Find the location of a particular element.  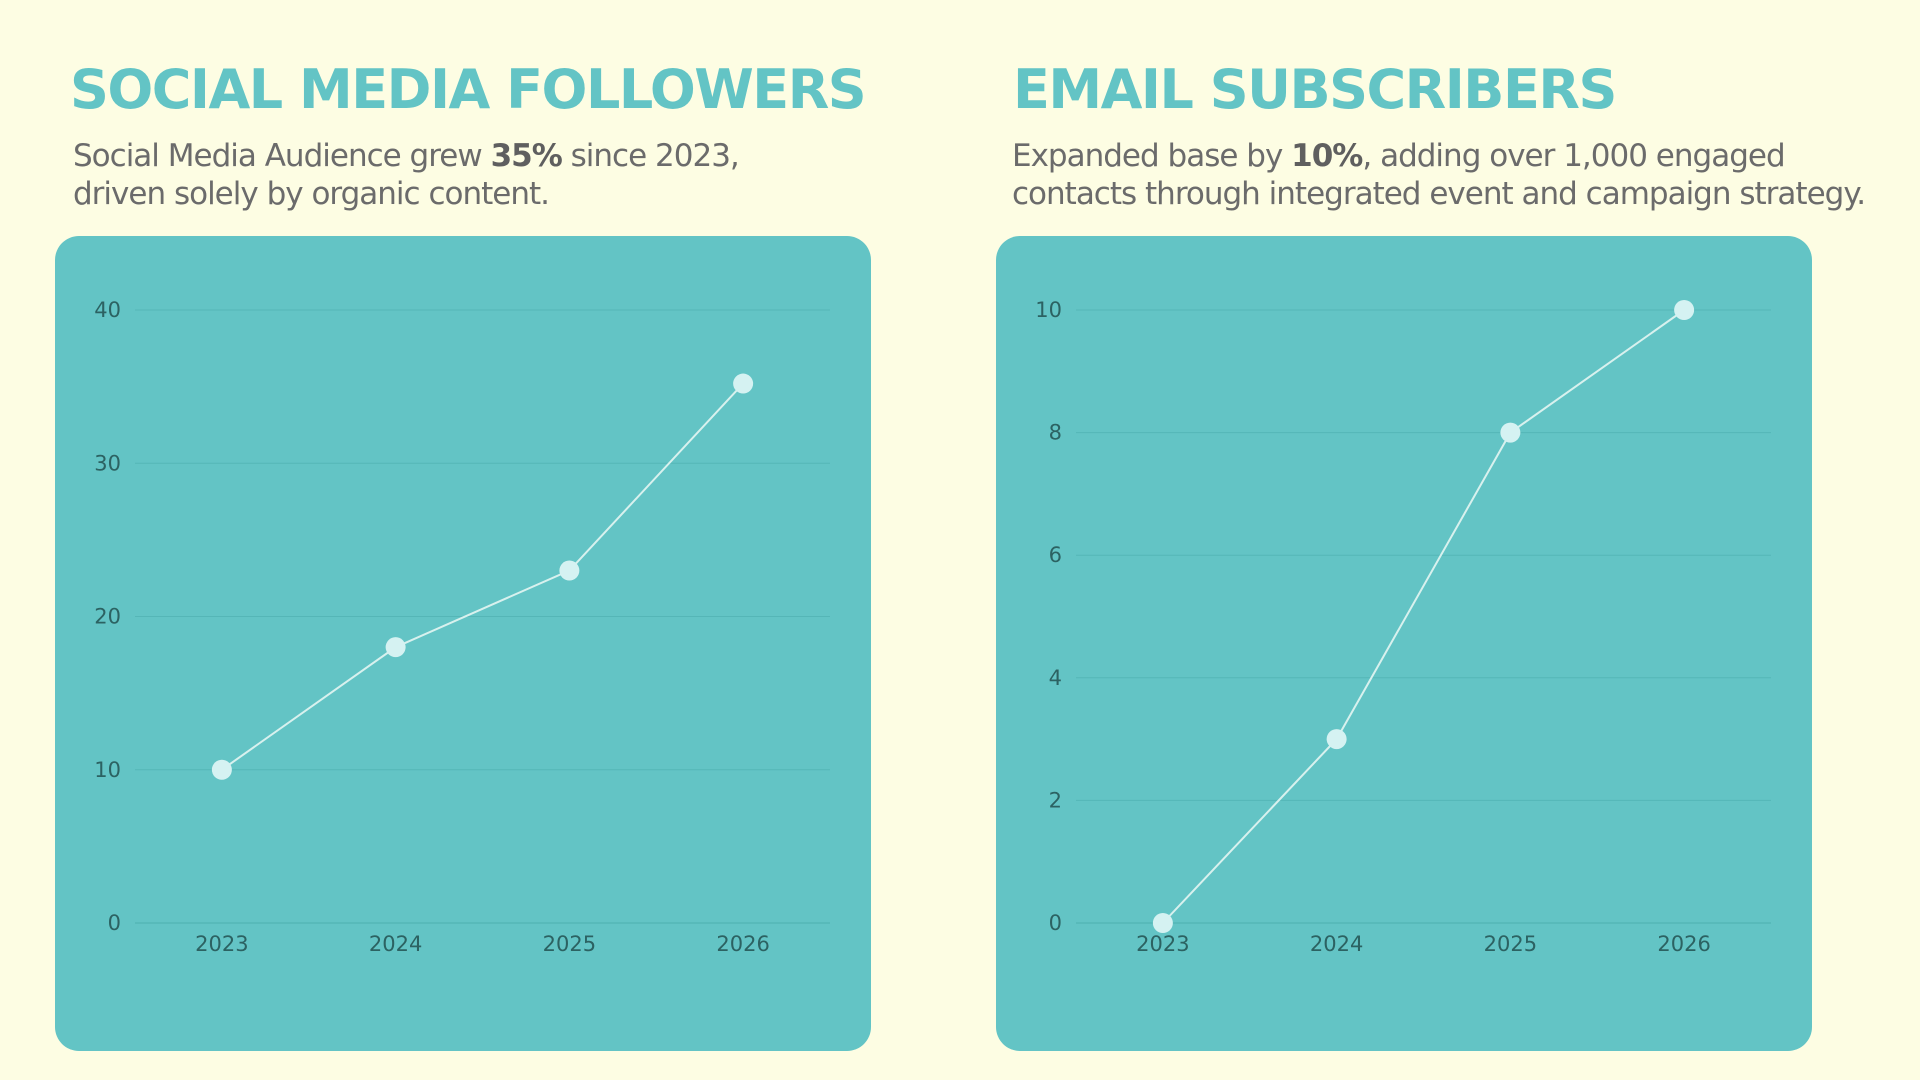

description-text: Expanded base by is located at coordinates (1152, 156).